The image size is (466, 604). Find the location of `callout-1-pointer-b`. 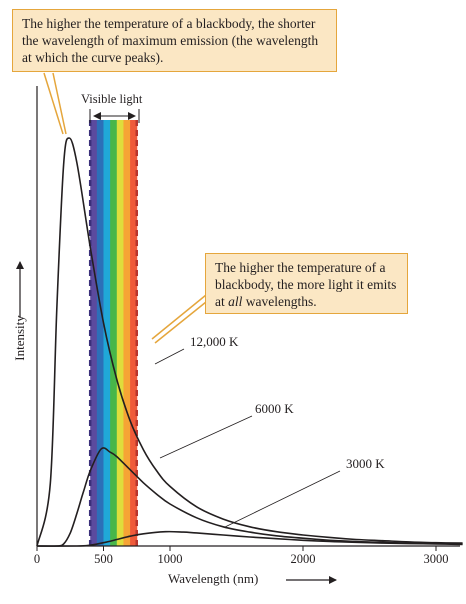

callout-1-pointer-b is located at coordinates (59, 103).